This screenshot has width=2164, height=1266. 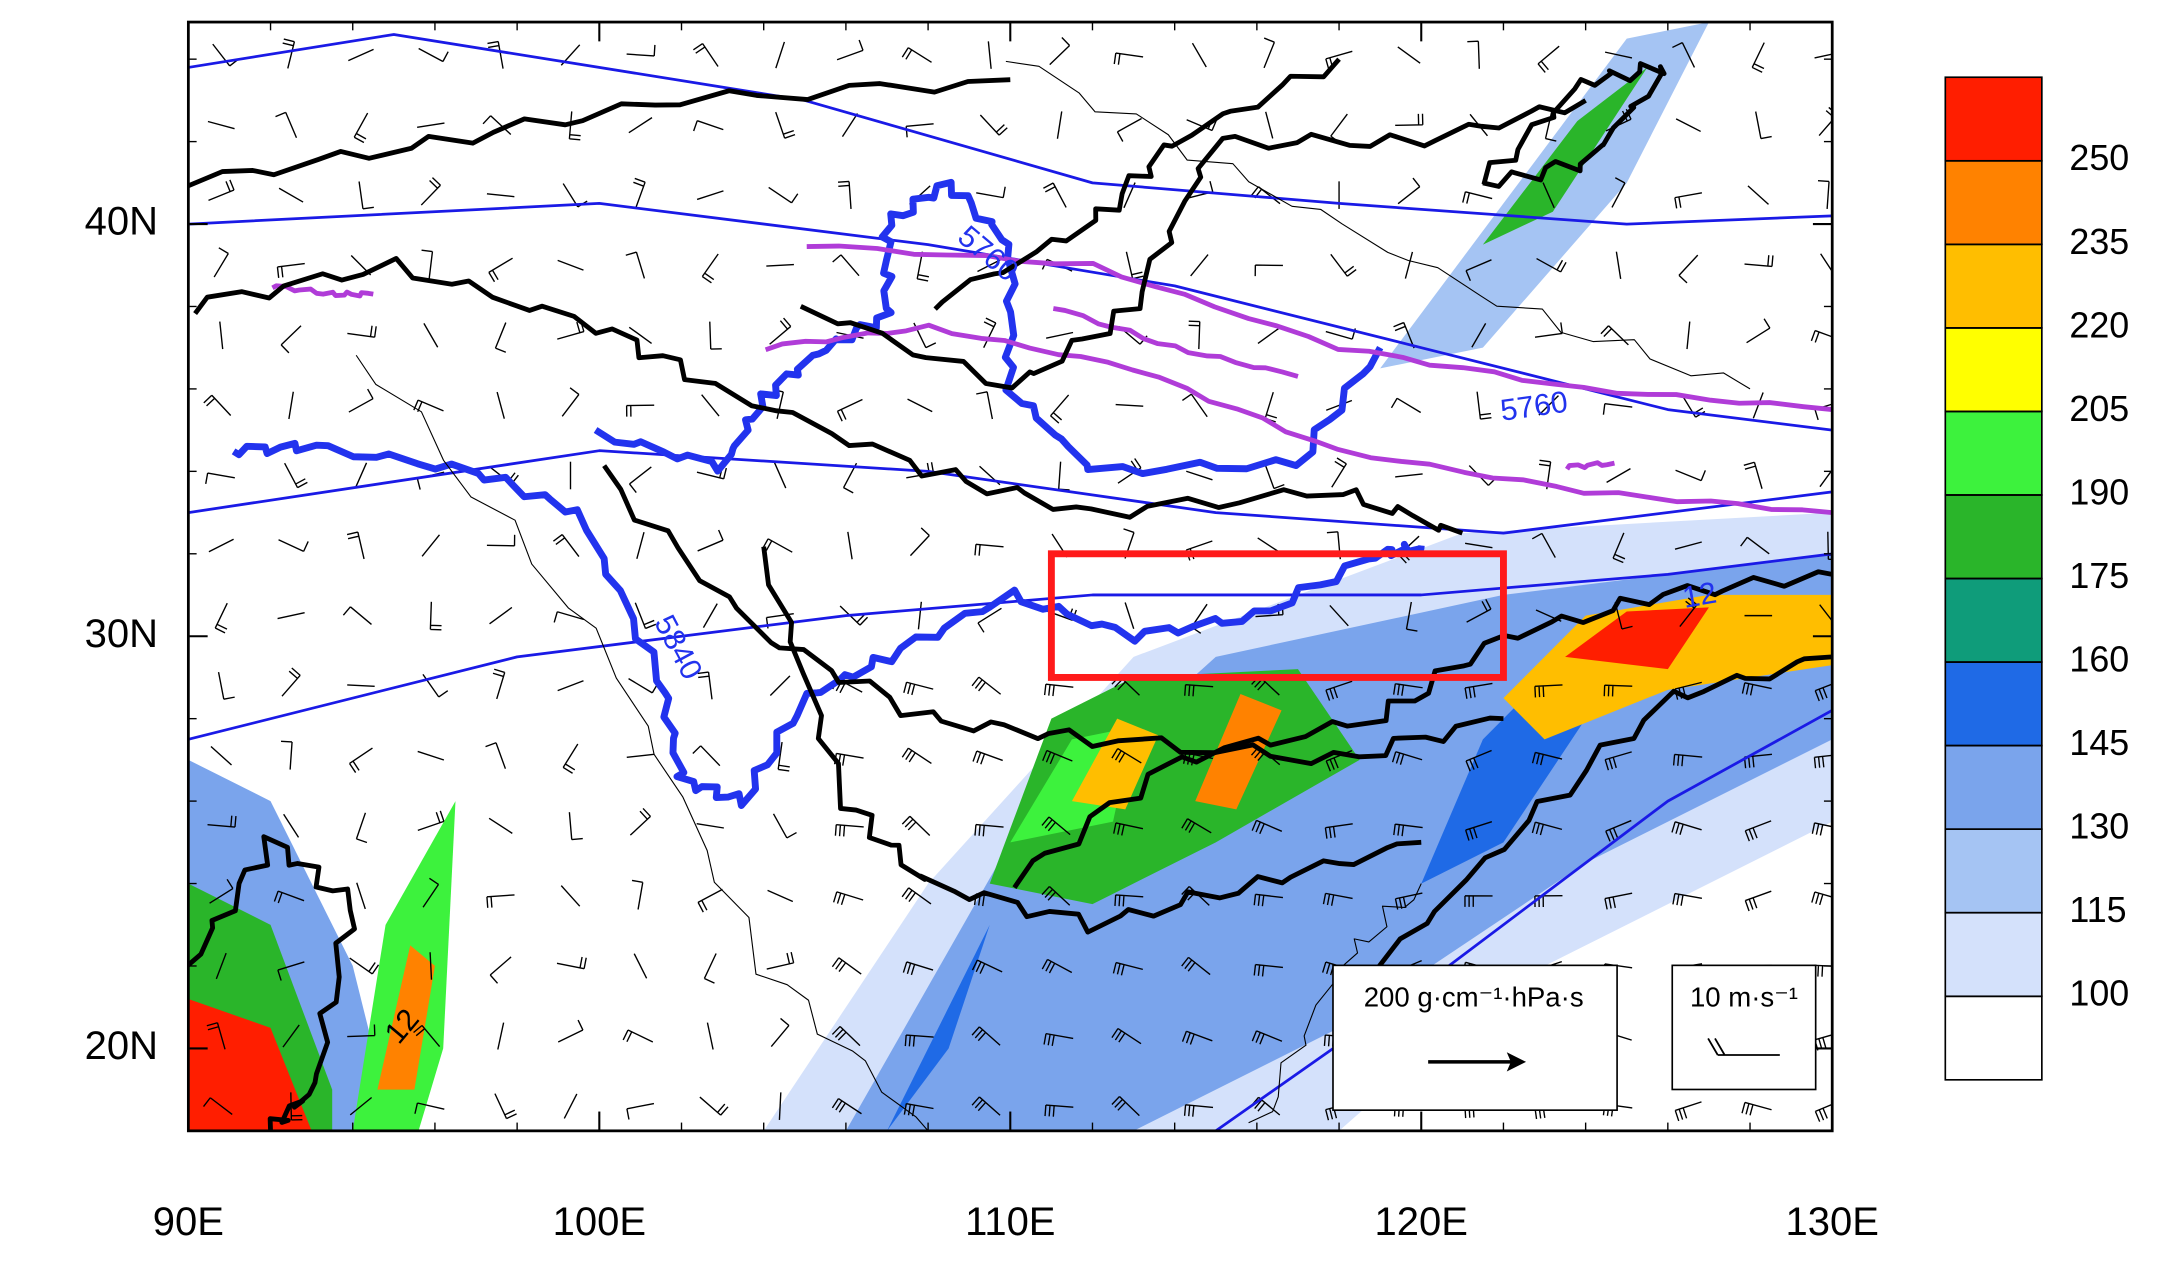 I want to click on vector-arrowhead, so click(x=1516, y=1062).